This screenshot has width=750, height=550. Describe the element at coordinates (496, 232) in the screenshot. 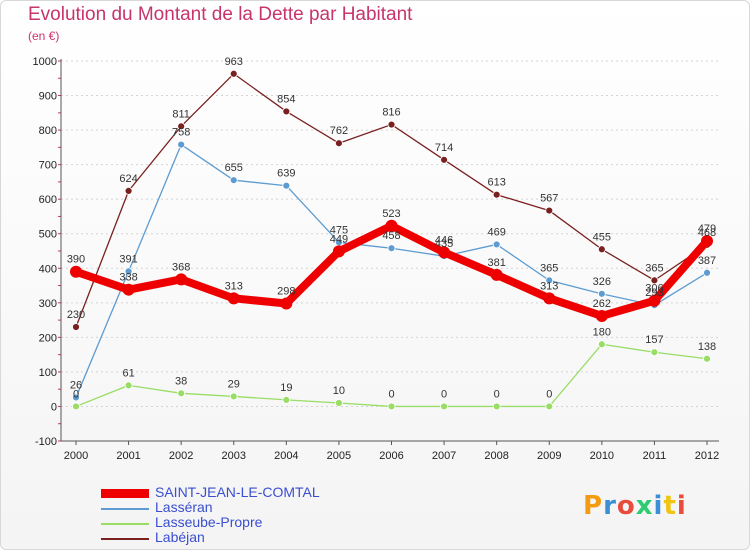

I see `data-label: 469` at that location.